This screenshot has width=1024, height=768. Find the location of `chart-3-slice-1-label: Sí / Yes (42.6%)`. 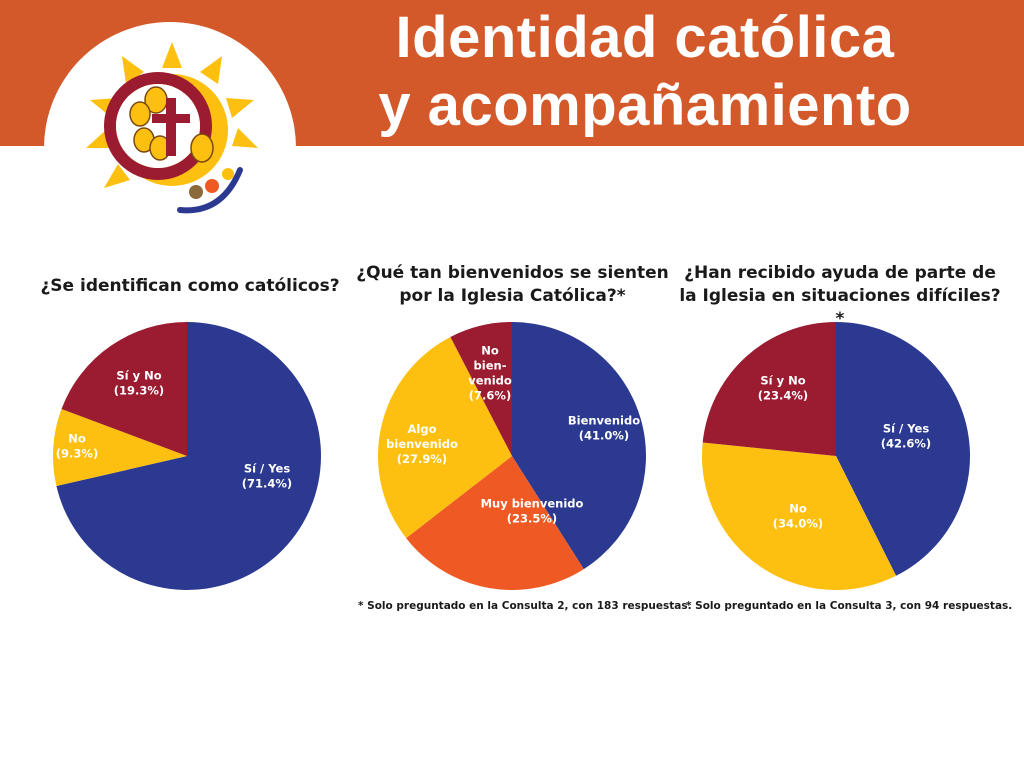

chart-3-slice-1-label: Sí / Yes (42.6%) is located at coordinates (906, 436).